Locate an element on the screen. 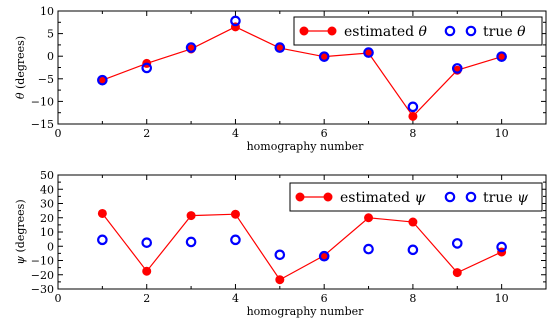  y-tick-label: −30 is located at coordinates (42, 289).